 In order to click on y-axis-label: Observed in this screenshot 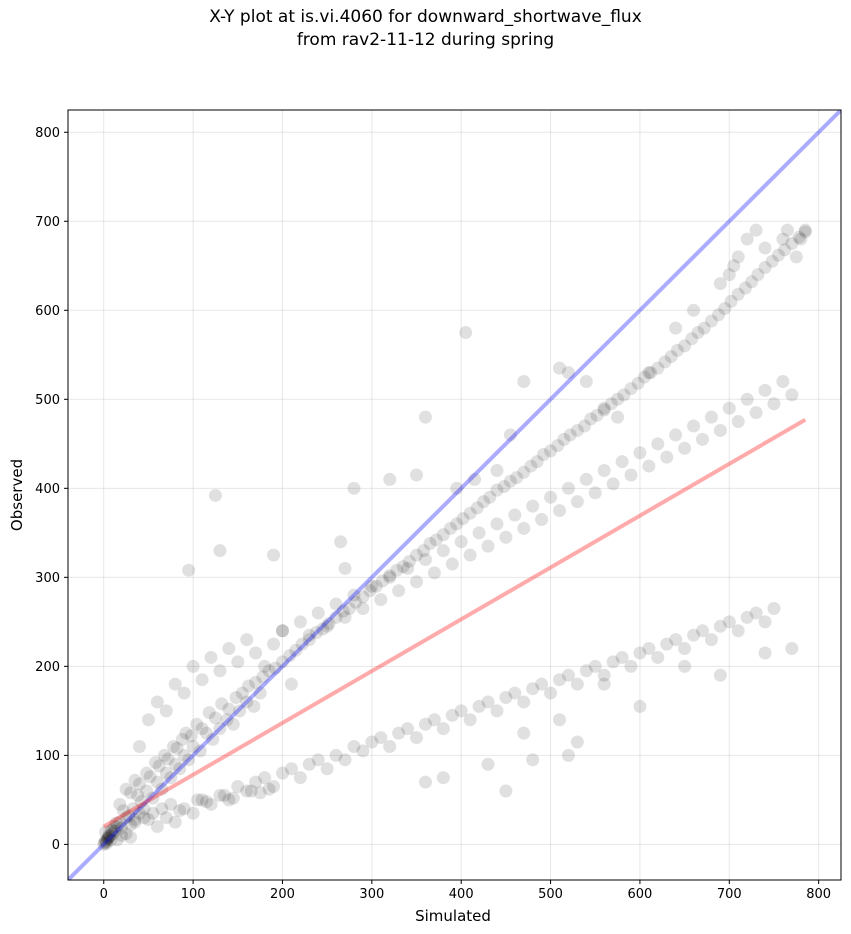, I will do `click(17, 495)`.